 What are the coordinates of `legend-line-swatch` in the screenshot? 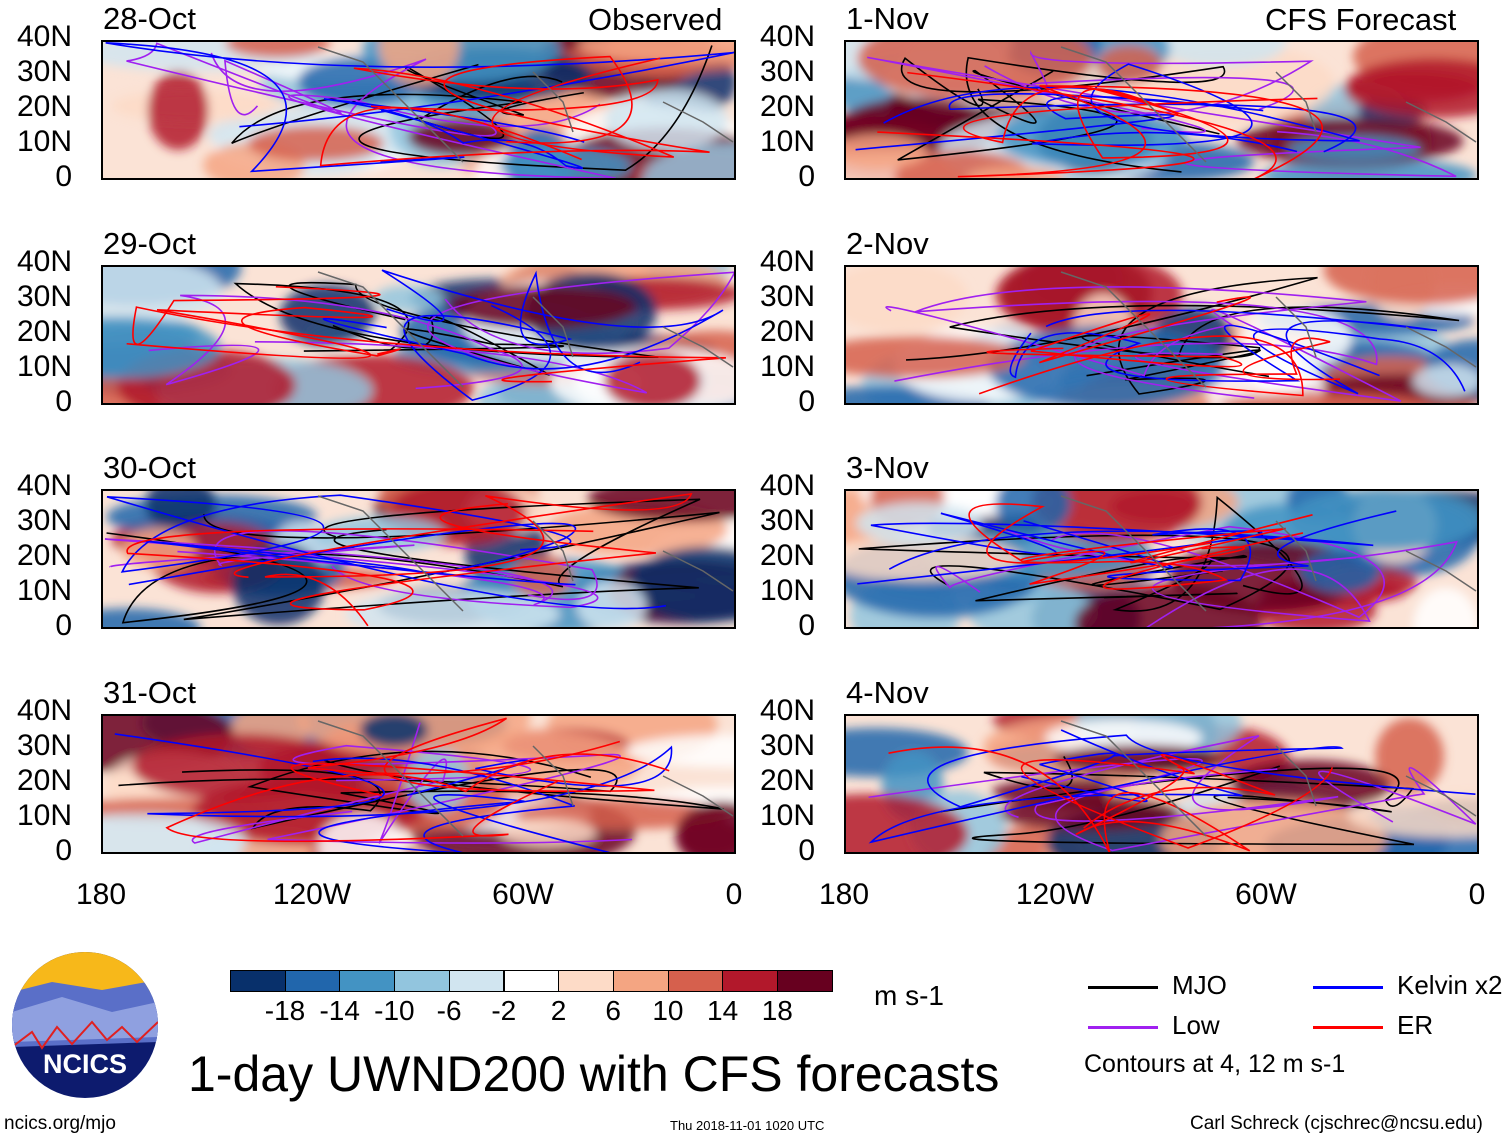 It's located at (1123, 987).